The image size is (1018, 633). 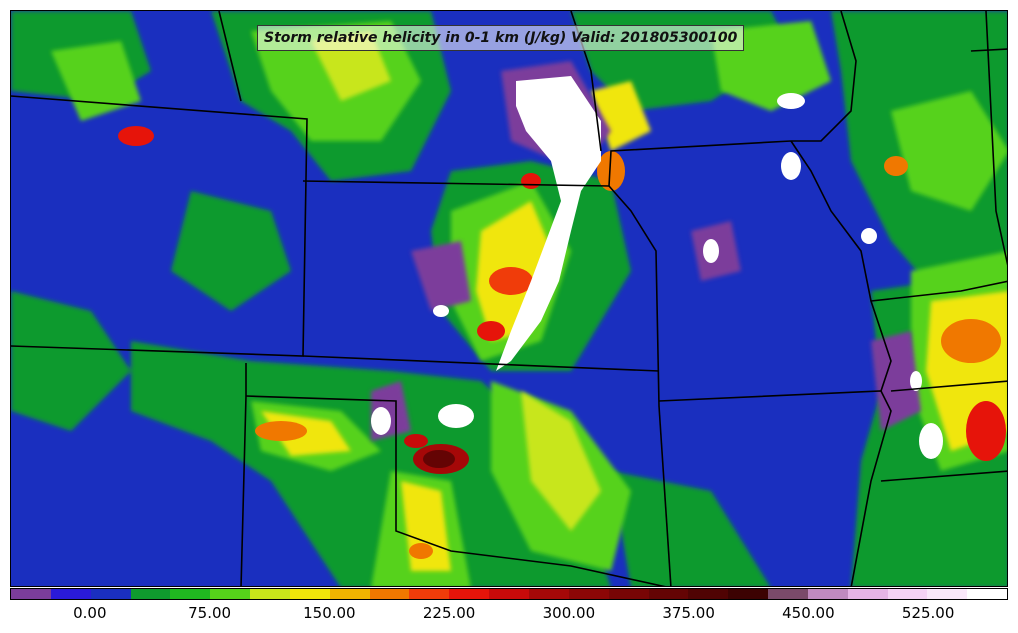 What do you see at coordinates (808, 613) in the screenshot?
I see `colorbar-tick-label: 450.00` at bounding box center [808, 613].